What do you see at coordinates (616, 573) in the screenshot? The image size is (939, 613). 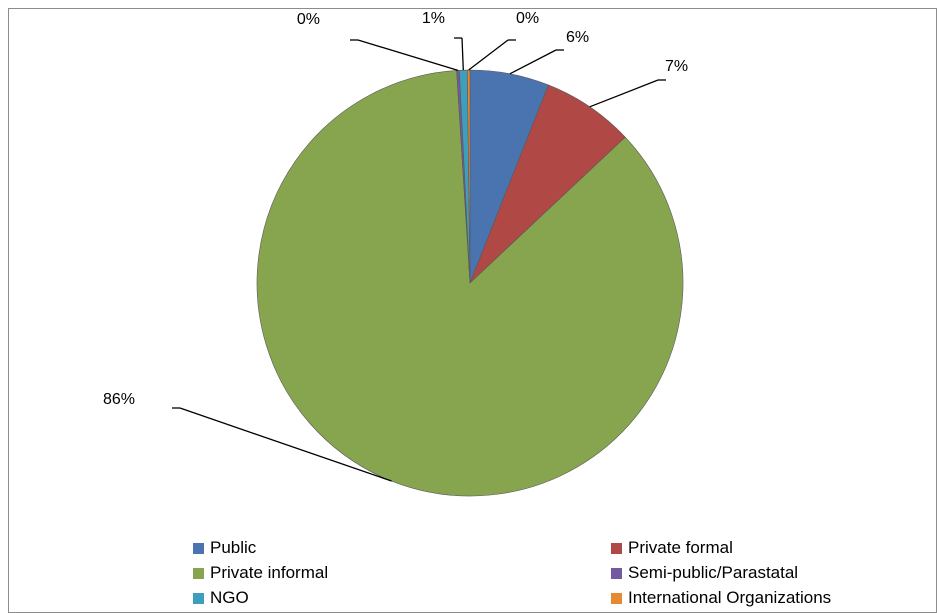 I see `legend-swatch-semi-public` at bounding box center [616, 573].